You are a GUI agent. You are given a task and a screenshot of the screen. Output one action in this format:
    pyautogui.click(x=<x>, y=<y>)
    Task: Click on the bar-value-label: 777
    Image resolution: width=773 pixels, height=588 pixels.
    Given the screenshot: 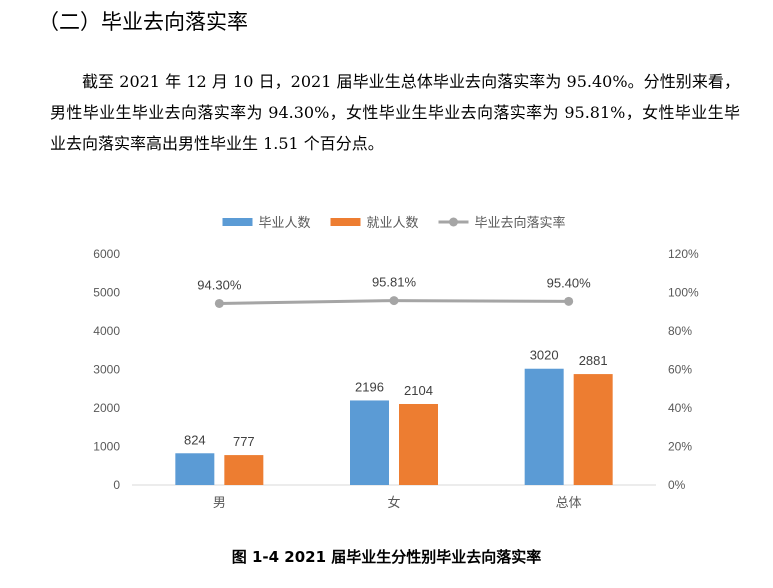 What is the action you would take?
    pyautogui.click(x=244, y=441)
    